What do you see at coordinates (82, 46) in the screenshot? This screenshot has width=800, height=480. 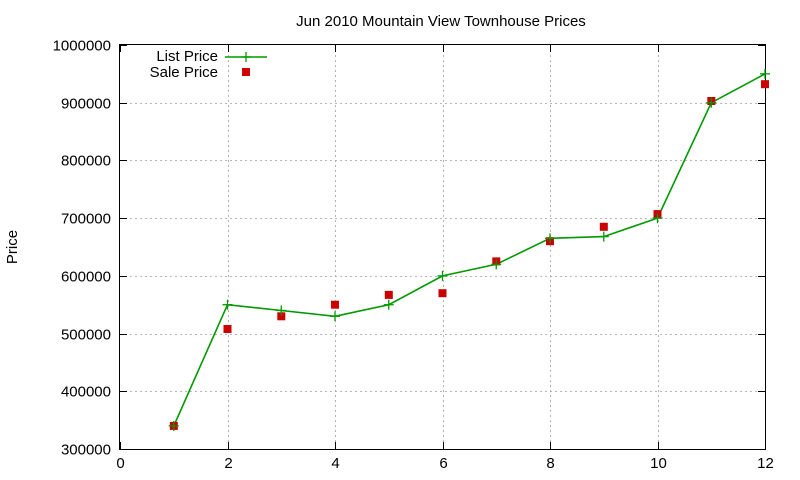 I see `y-tick-label: 1000000` at bounding box center [82, 46].